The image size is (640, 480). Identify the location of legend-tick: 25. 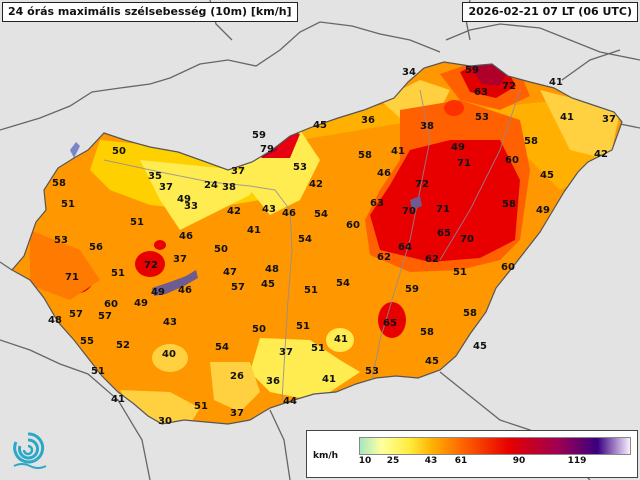
(393, 461).